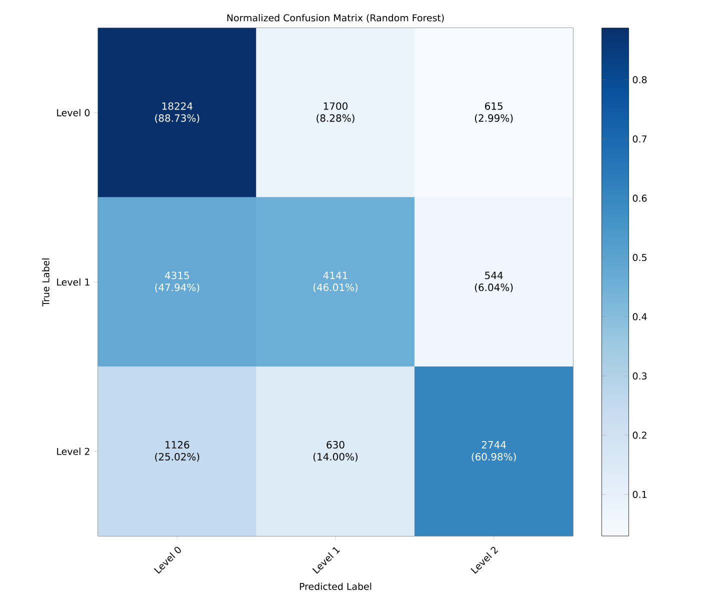 This screenshot has height=614, width=701. Describe the element at coordinates (46, 282) in the screenshot. I see `y-axis-title: True Label` at that location.